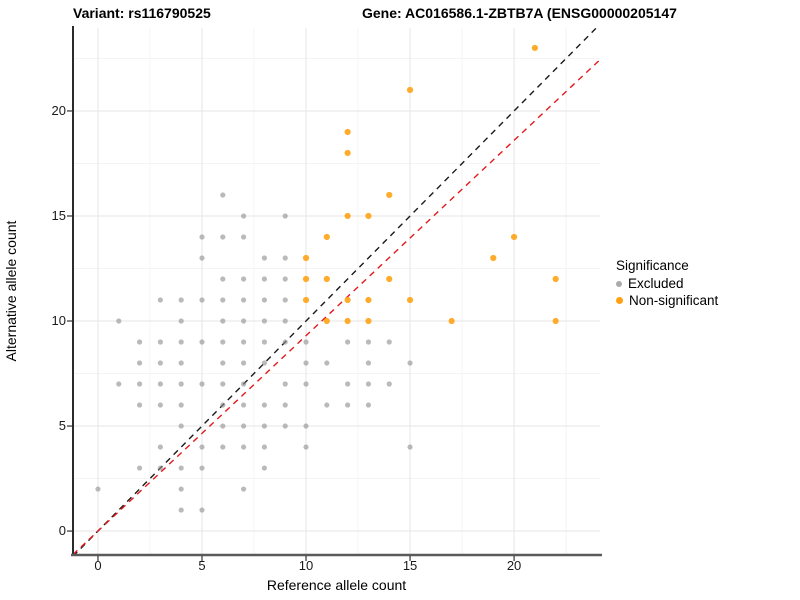 The image size is (800, 600). Describe the element at coordinates (98, 565) in the screenshot. I see `x-tick-label: 0` at that location.